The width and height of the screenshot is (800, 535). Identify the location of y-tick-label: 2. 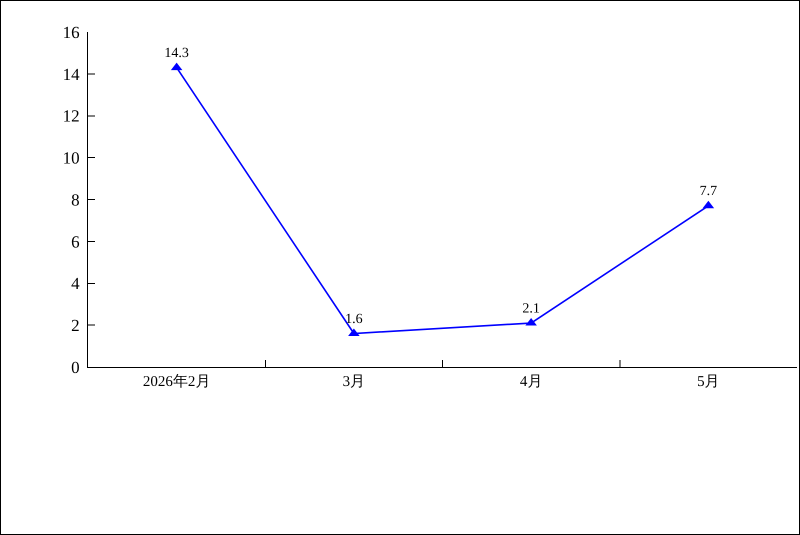
(75, 326).